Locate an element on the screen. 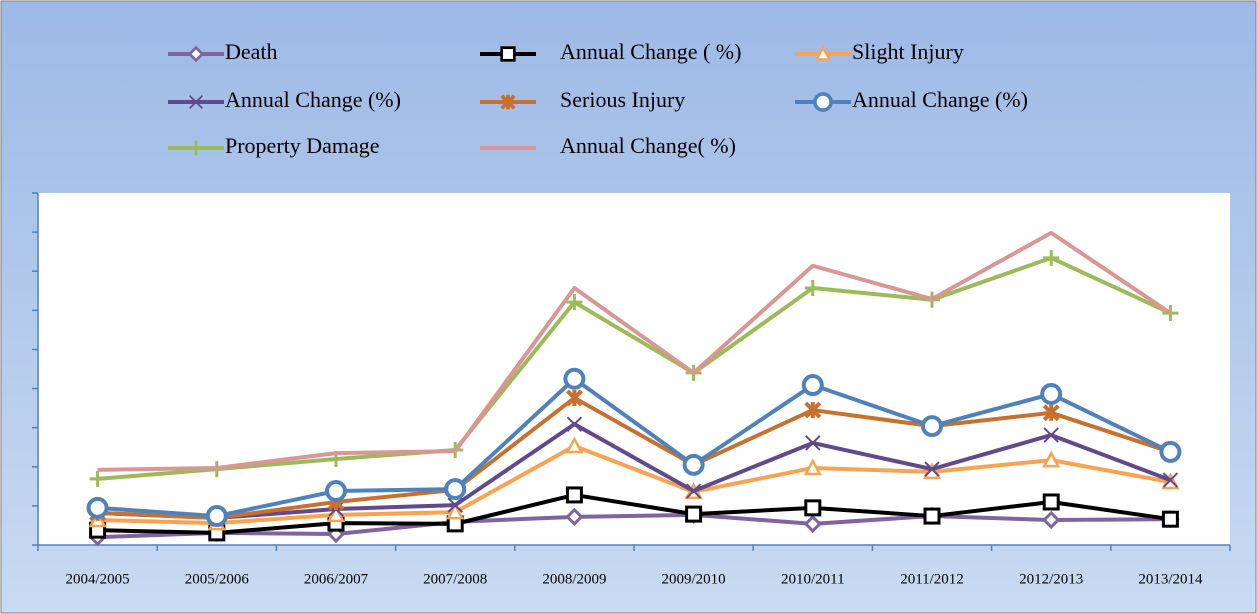 The height and width of the screenshot is (614, 1257). x-tick-label: 2006/2007 is located at coordinates (336, 579).